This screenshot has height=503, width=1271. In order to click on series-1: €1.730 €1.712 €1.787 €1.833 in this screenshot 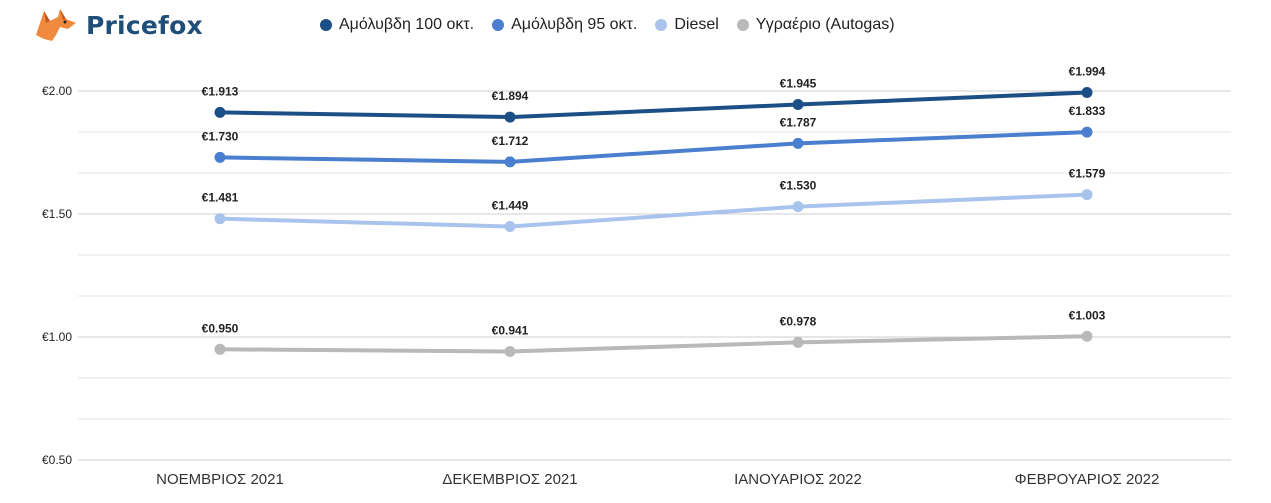, I will do `click(654, 136)`.